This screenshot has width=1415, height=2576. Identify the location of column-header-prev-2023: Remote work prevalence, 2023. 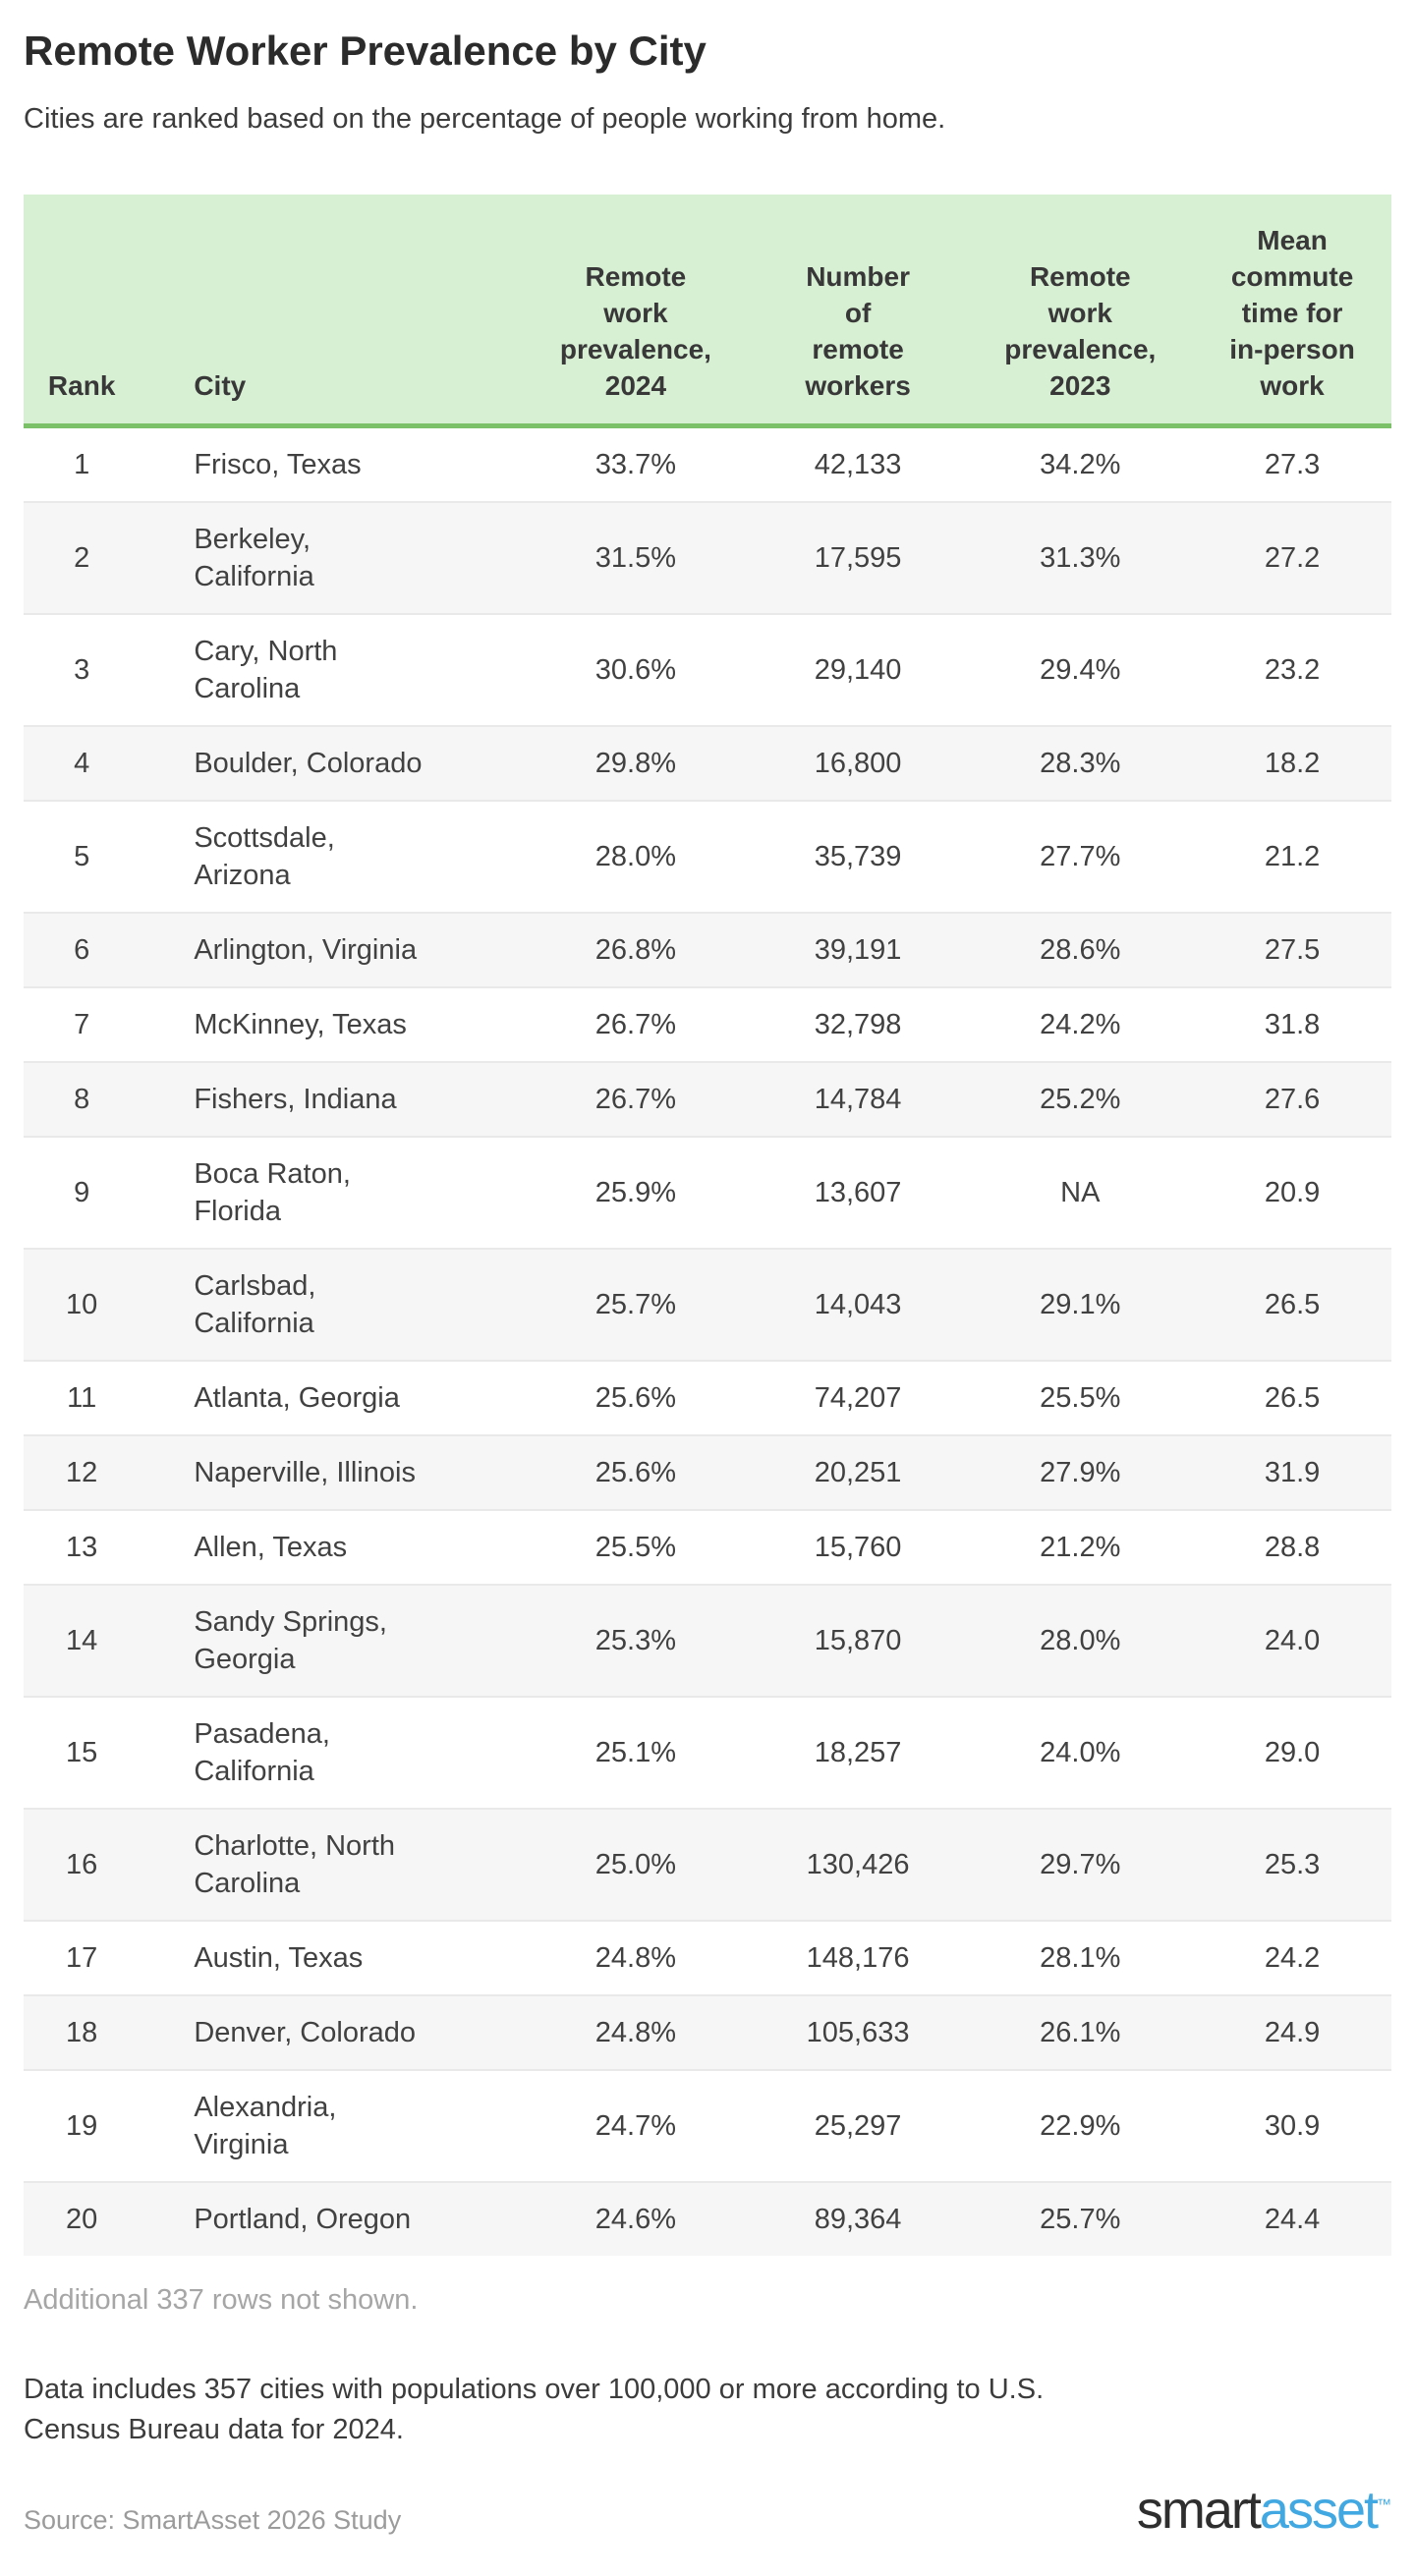
(1080, 331).